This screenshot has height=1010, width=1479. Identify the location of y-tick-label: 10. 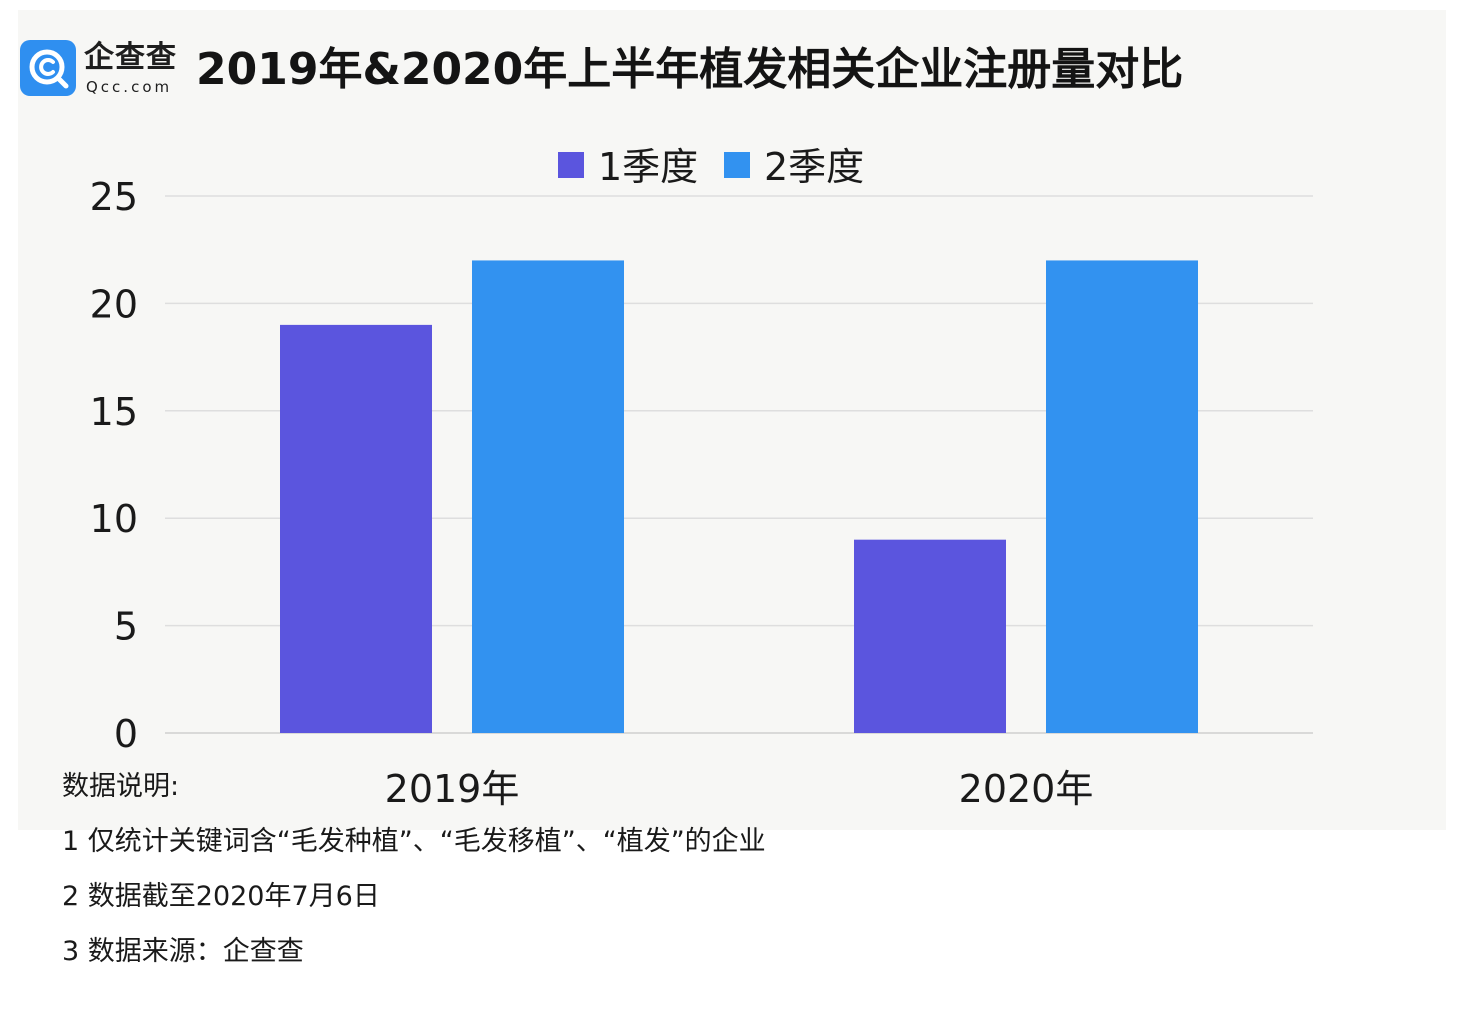
(114, 519).